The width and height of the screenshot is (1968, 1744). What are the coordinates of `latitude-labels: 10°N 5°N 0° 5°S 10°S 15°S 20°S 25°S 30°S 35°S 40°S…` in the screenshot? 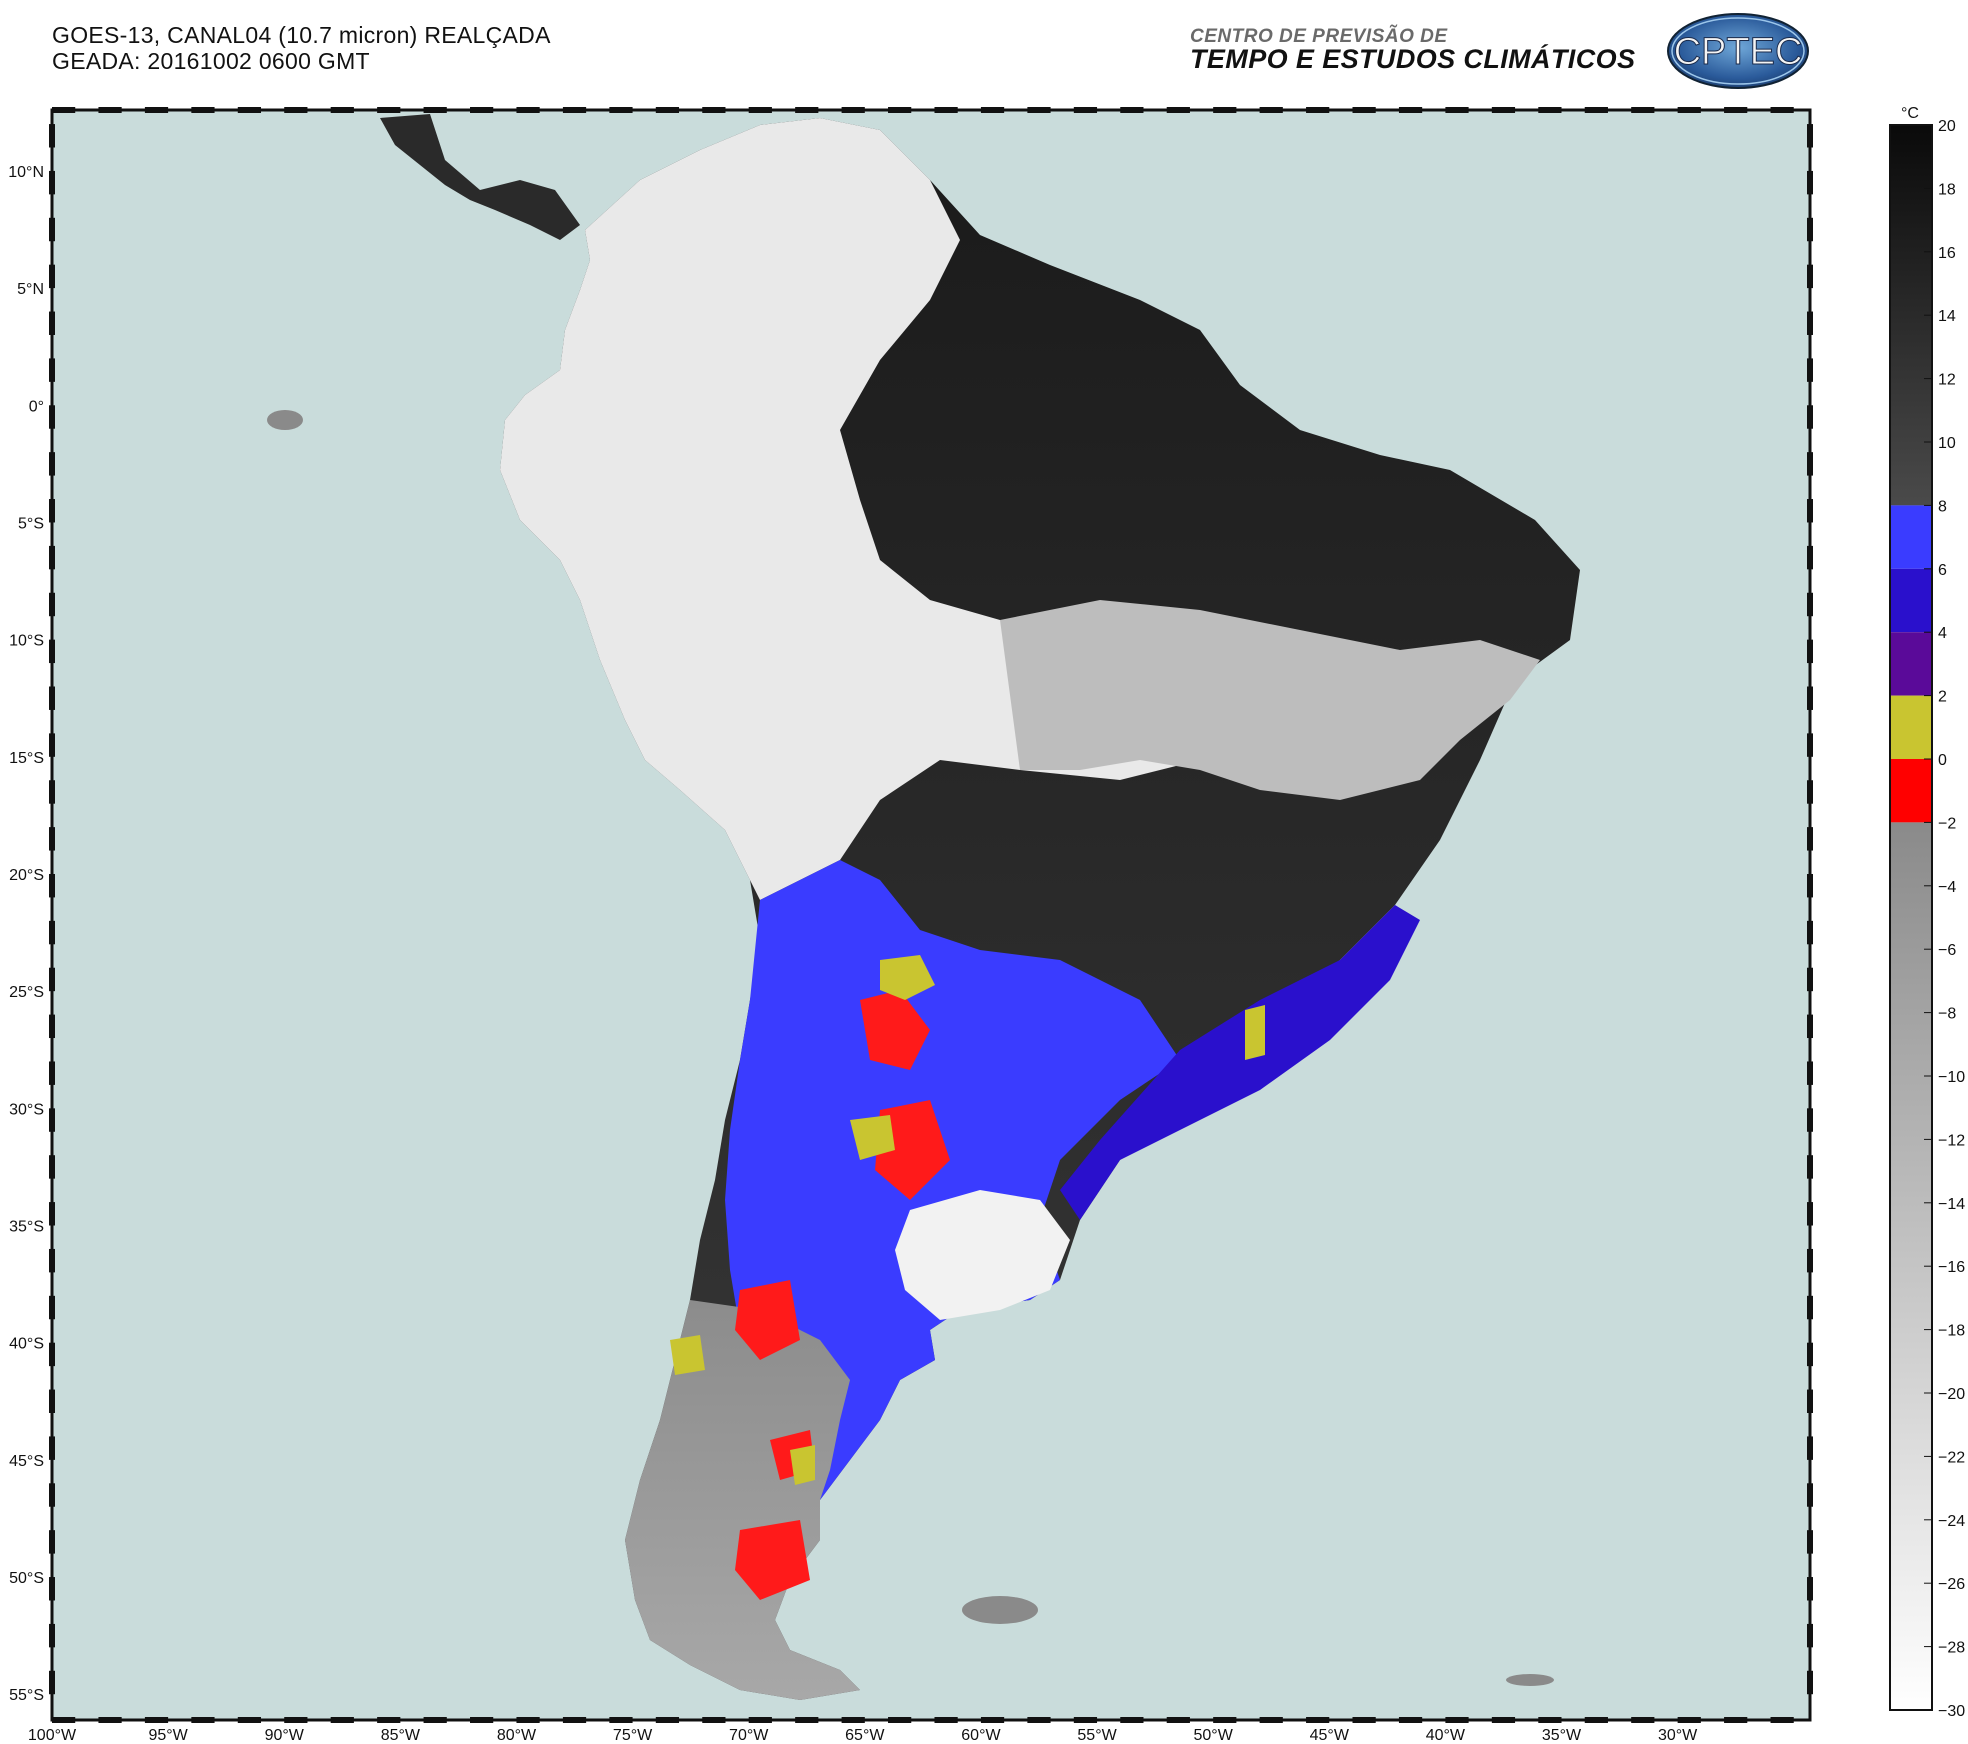 It's located at (26, 934).